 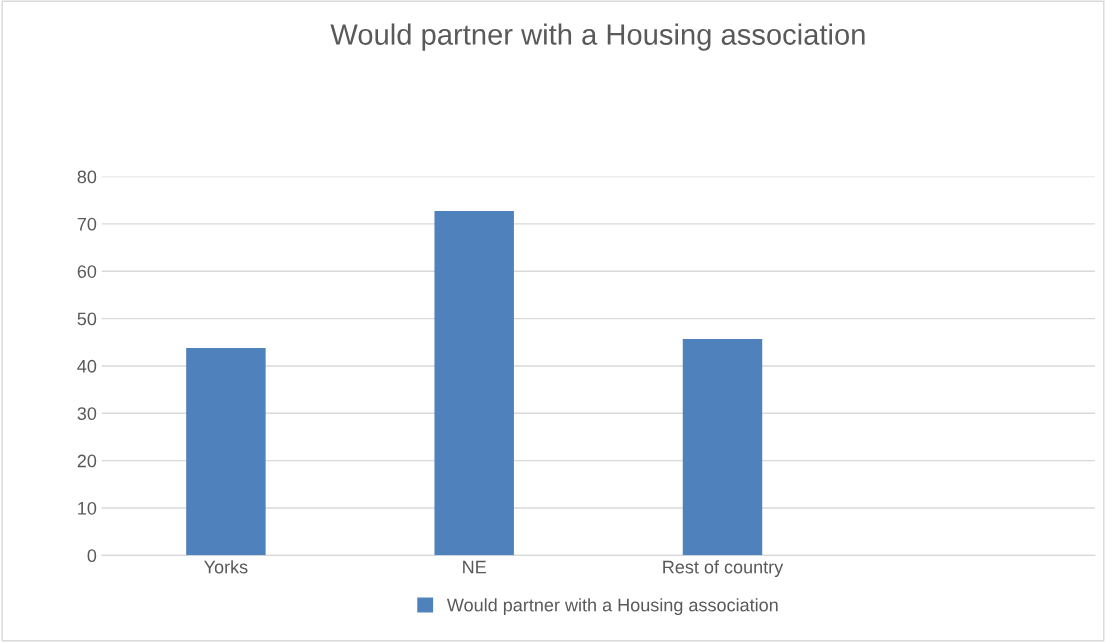 I want to click on y-tick-label: 40, so click(x=87, y=366).